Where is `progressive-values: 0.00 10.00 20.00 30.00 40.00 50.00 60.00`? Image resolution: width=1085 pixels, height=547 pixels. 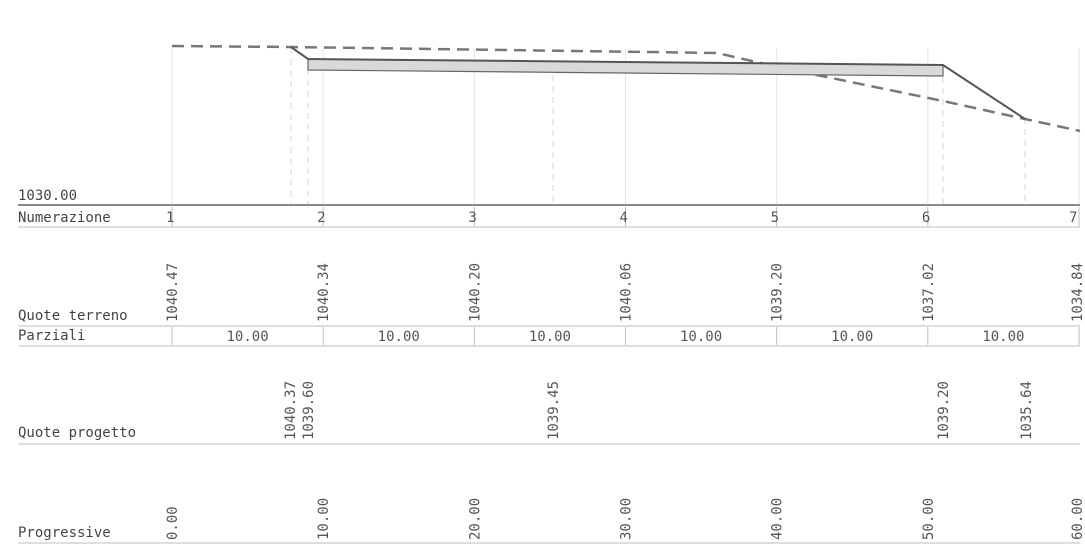 progressive-values: 0.00 10.00 20.00 30.00 40.00 50.00 60.00 is located at coordinates (625, 519).